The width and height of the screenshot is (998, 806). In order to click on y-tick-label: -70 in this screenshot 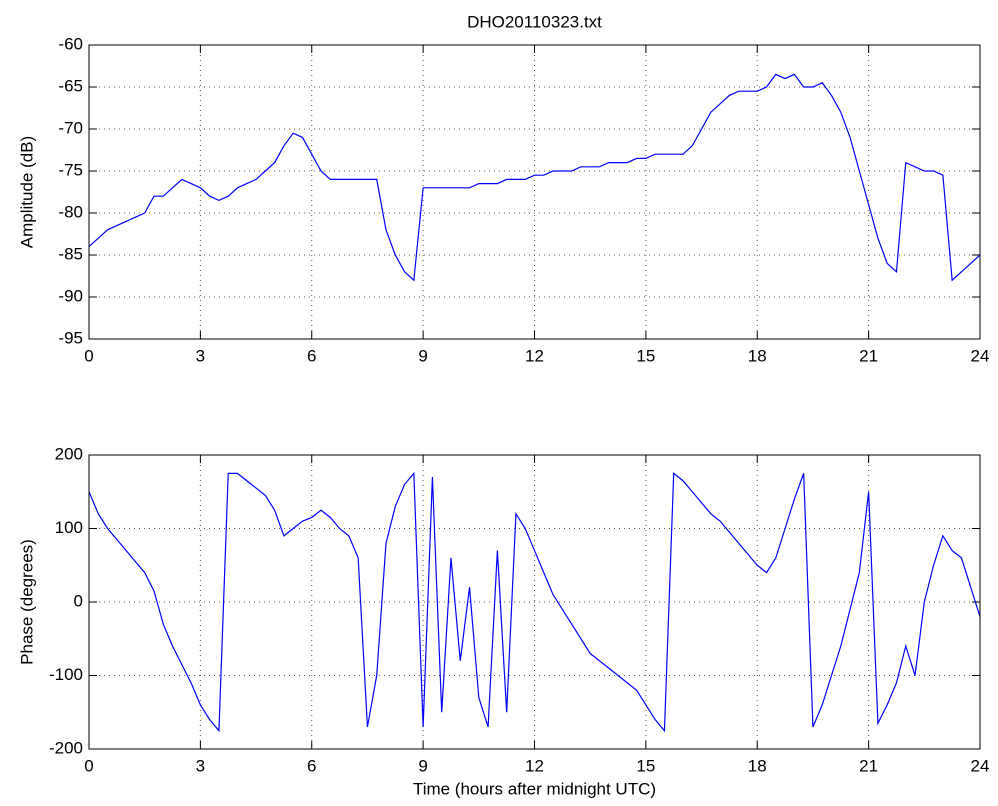, I will do `click(70, 127)`.